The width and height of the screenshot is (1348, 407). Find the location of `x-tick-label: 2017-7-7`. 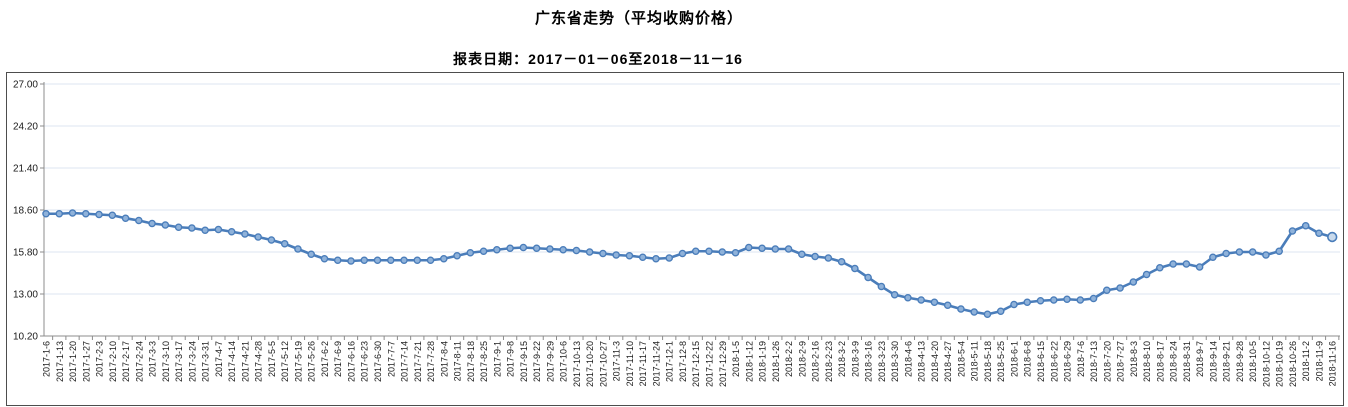

x-tick-label: 2017-7-7 is located at coordinates (391, 359).